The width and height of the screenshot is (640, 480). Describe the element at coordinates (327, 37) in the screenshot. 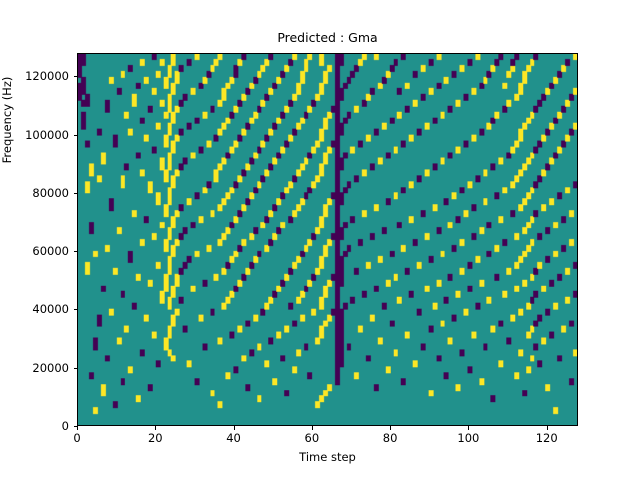

I see `chart-title: Predicted : Gma` at that location.